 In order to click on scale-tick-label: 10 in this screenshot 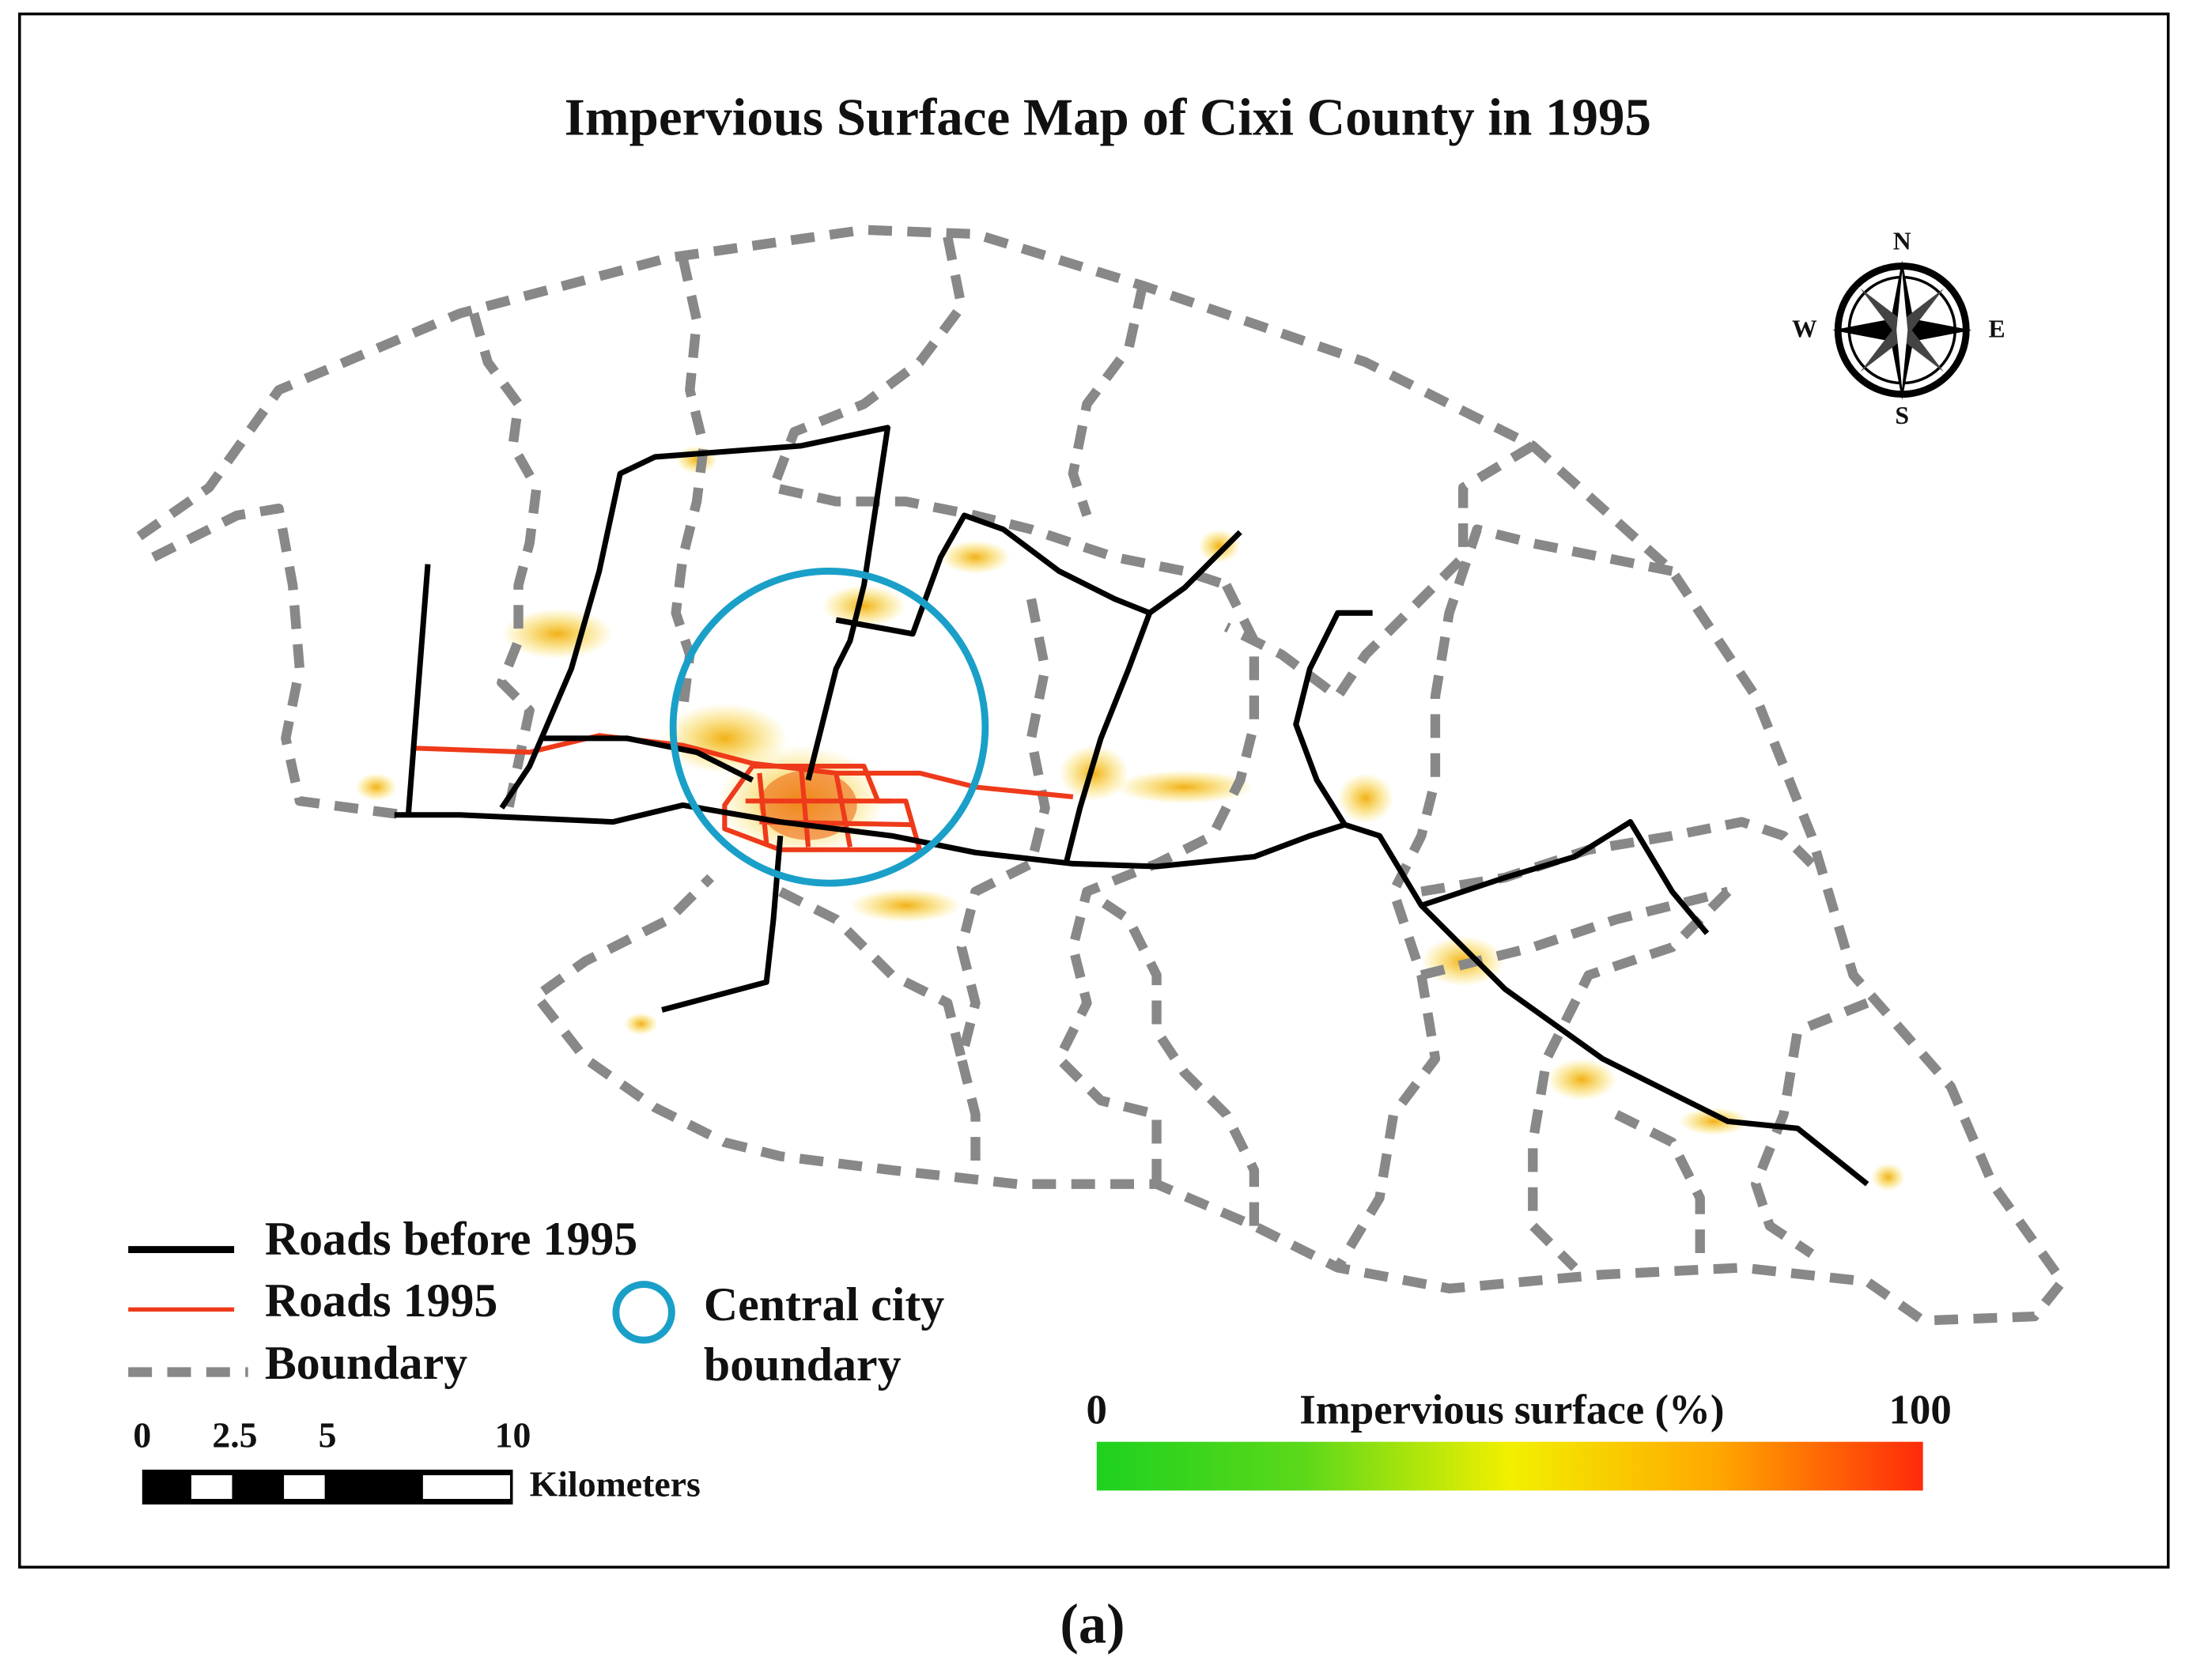, I will do `click(513, 1435)`.